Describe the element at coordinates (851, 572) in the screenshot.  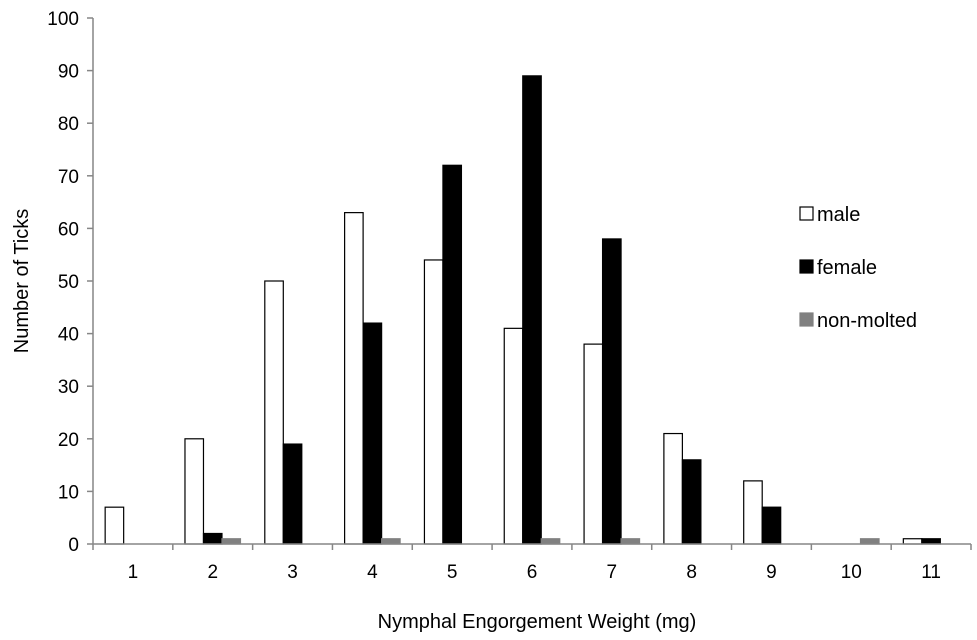
I see `x-tick-label: 10` at that location.